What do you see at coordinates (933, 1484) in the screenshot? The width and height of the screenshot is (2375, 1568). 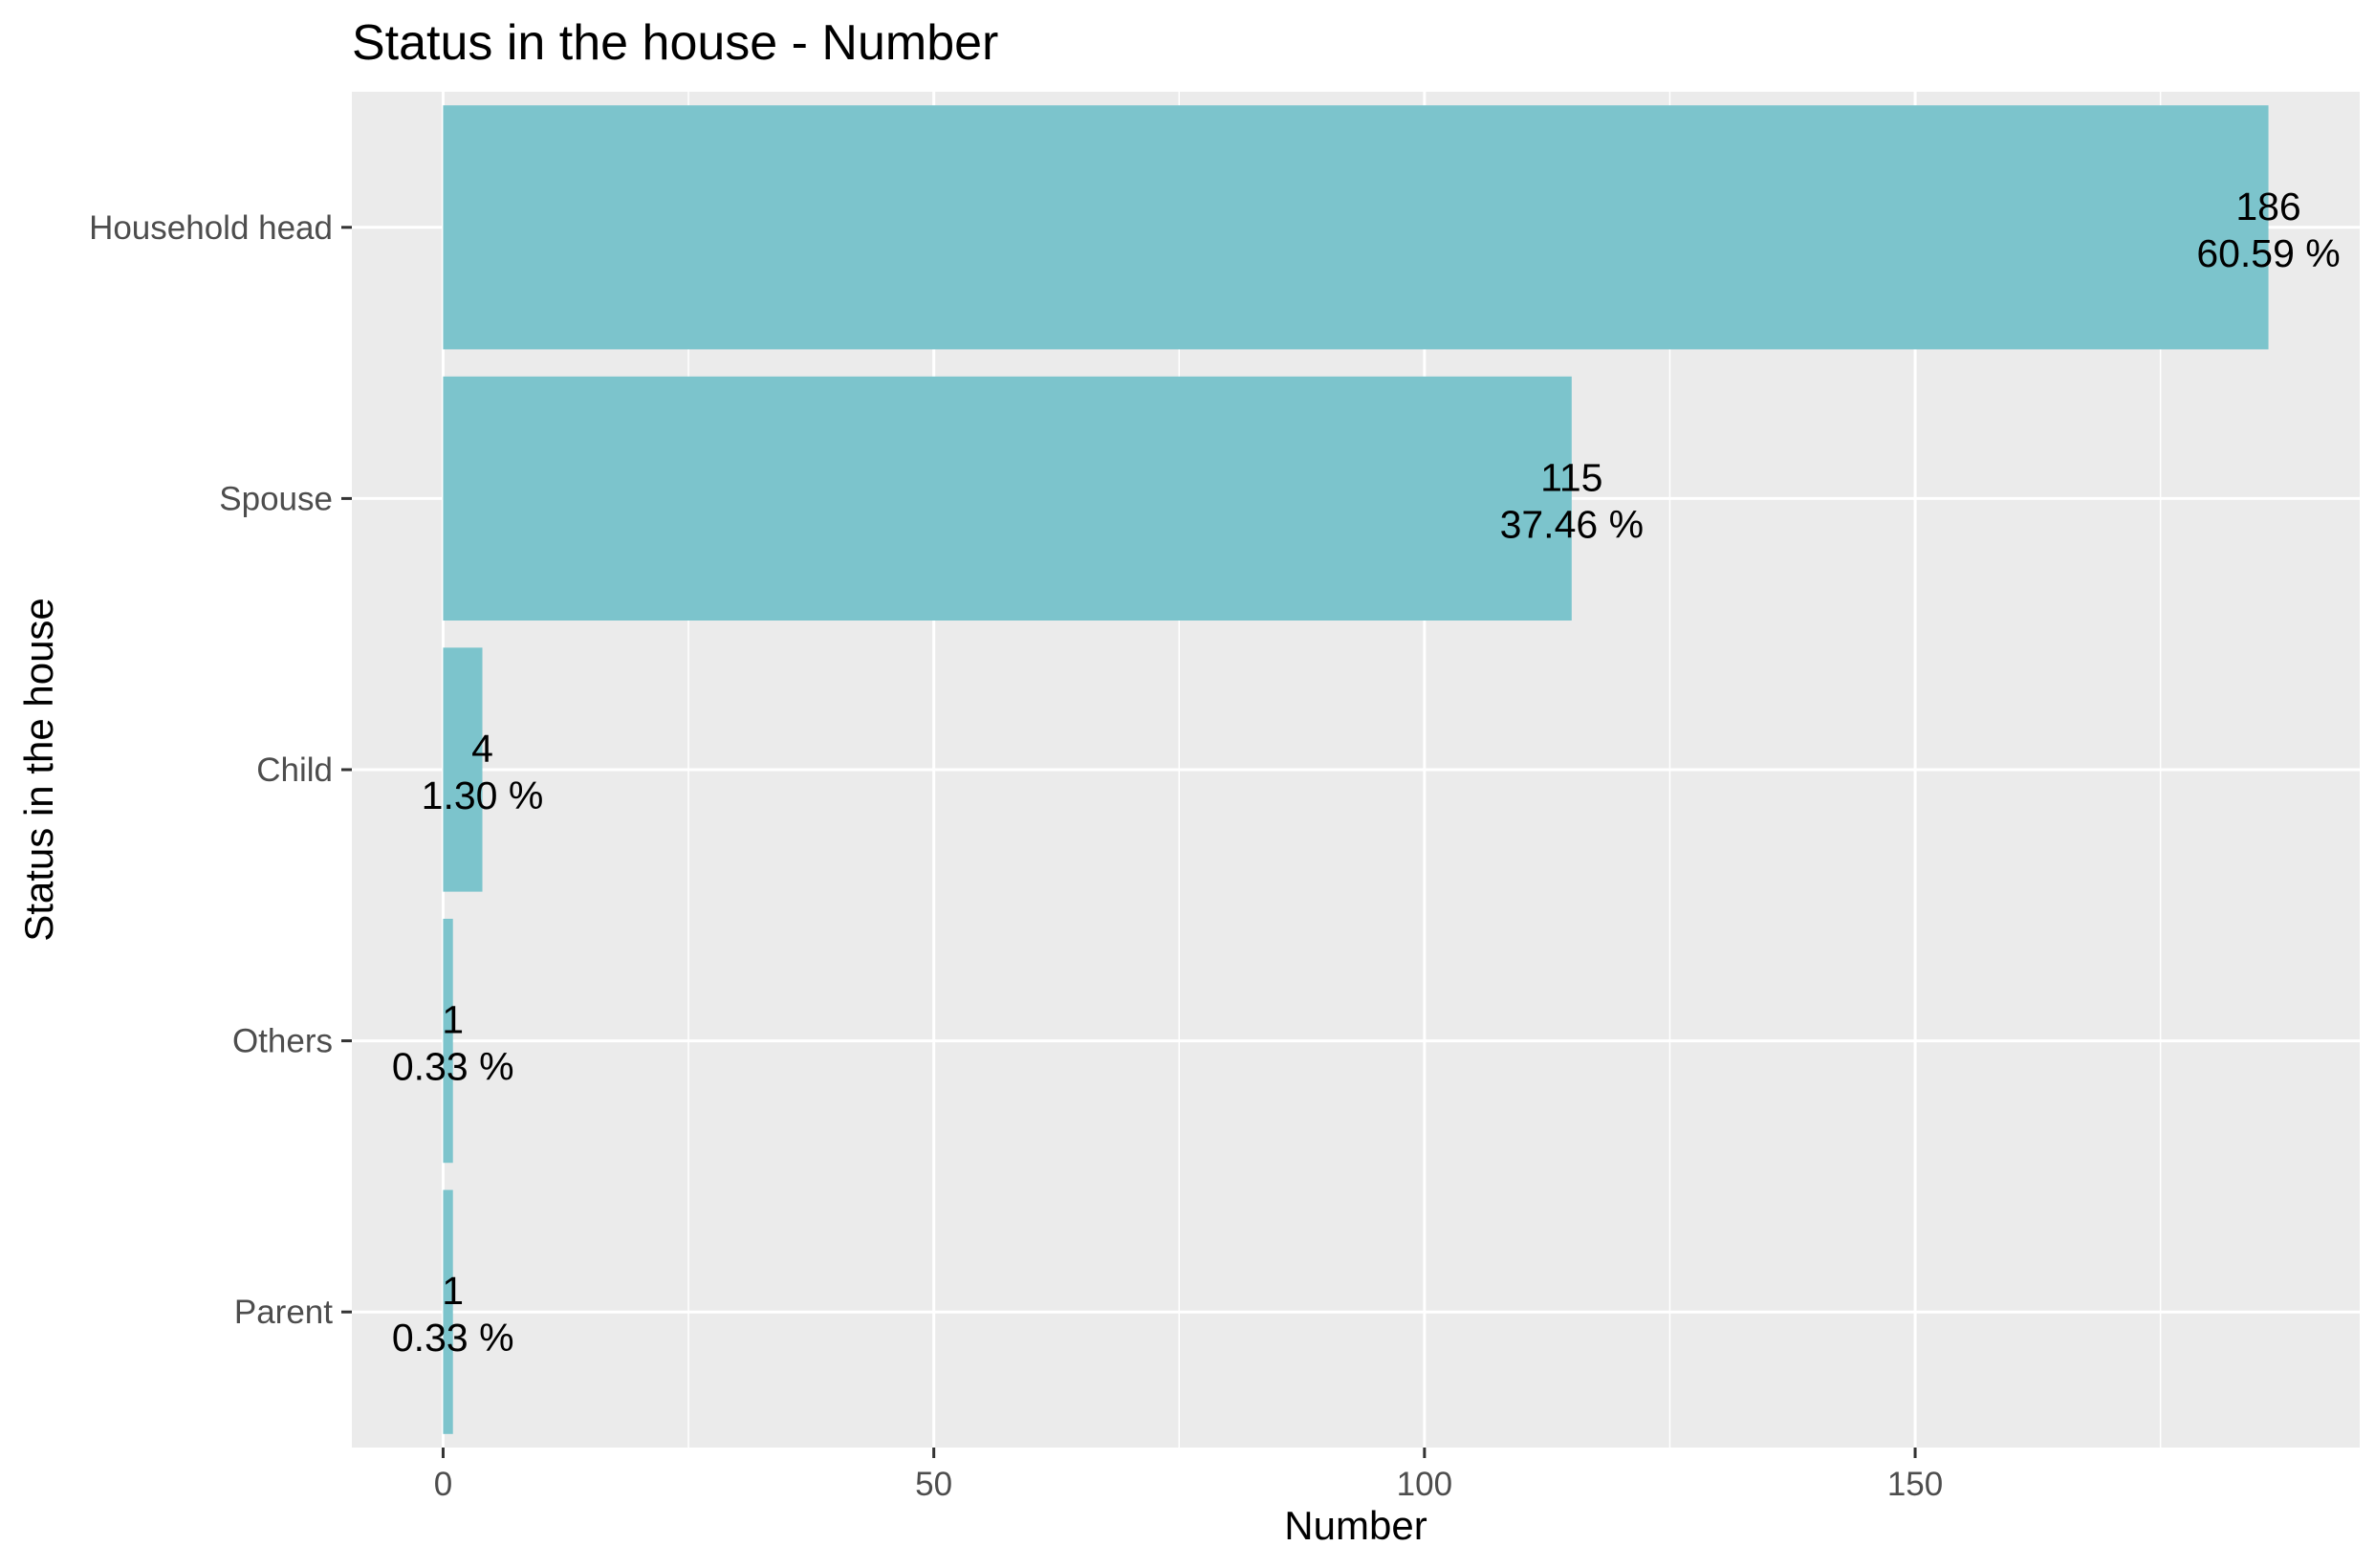 I see `x-tick-label: 50` at bounding box center [933, 1484].